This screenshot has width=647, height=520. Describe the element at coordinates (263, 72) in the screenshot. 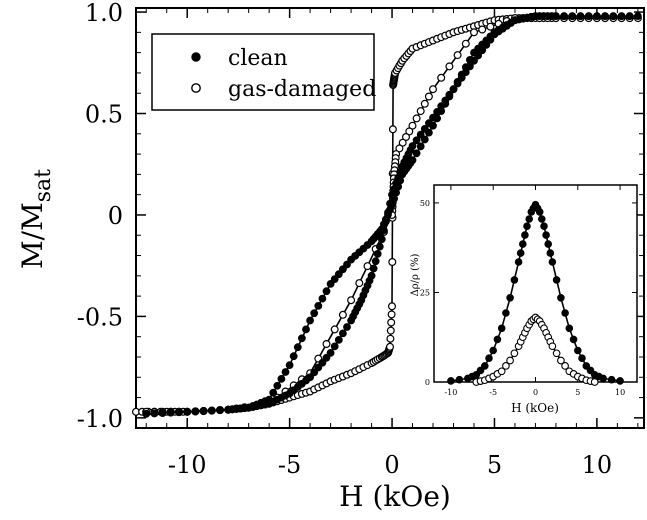

I see `legend: clean gas-damaged` at that location.